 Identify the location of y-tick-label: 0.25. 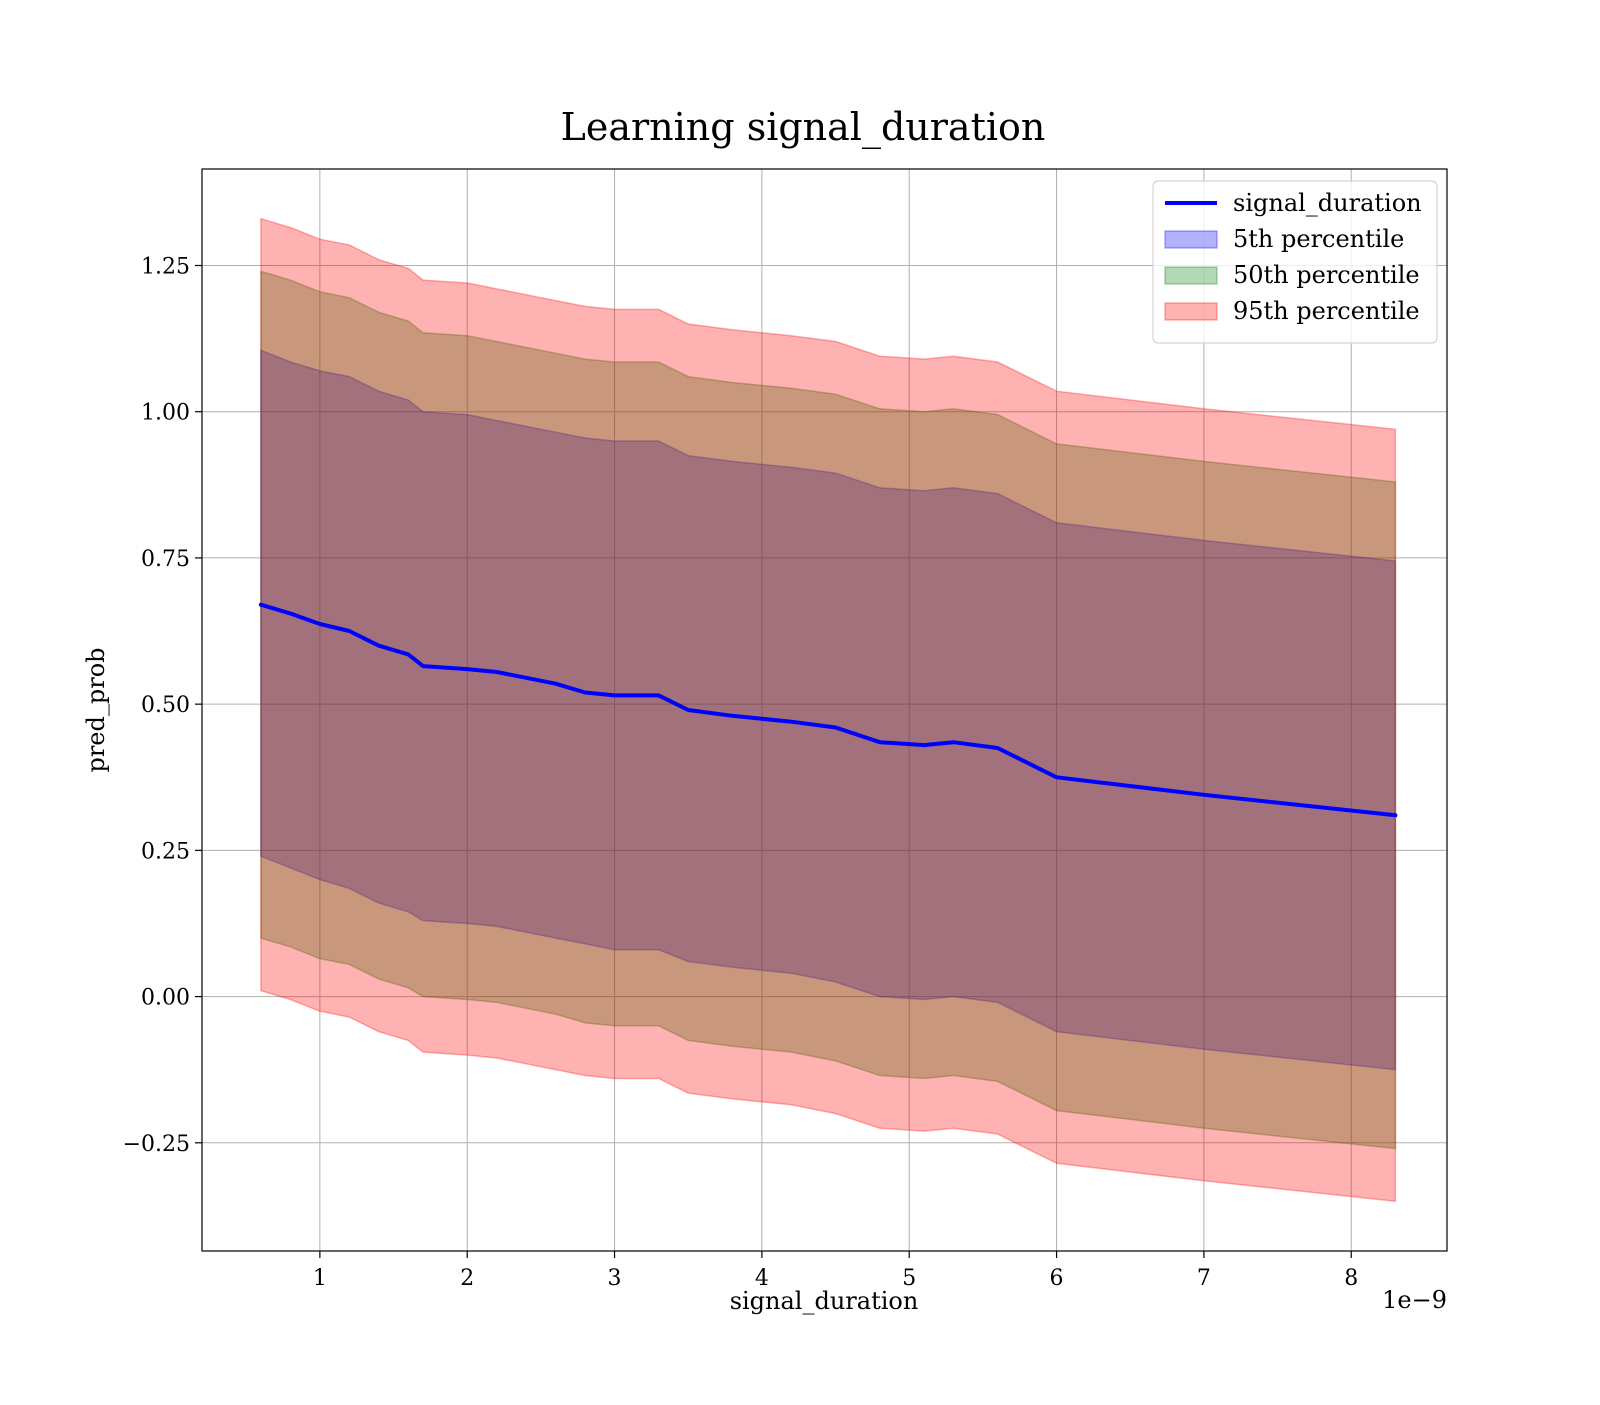
(165, 851).